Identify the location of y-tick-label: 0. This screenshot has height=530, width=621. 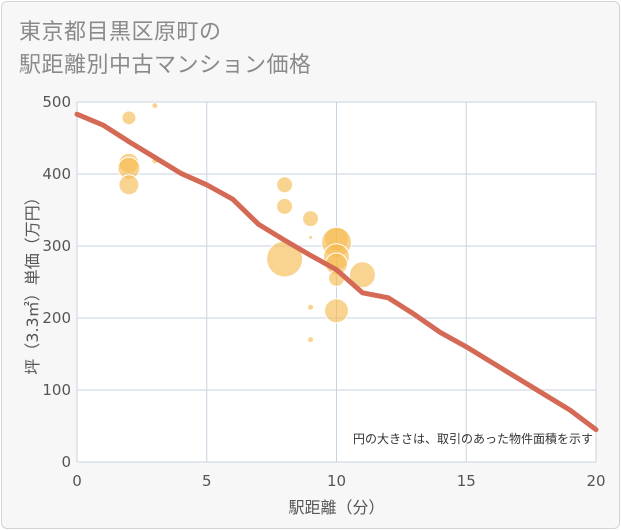
(66, 462).